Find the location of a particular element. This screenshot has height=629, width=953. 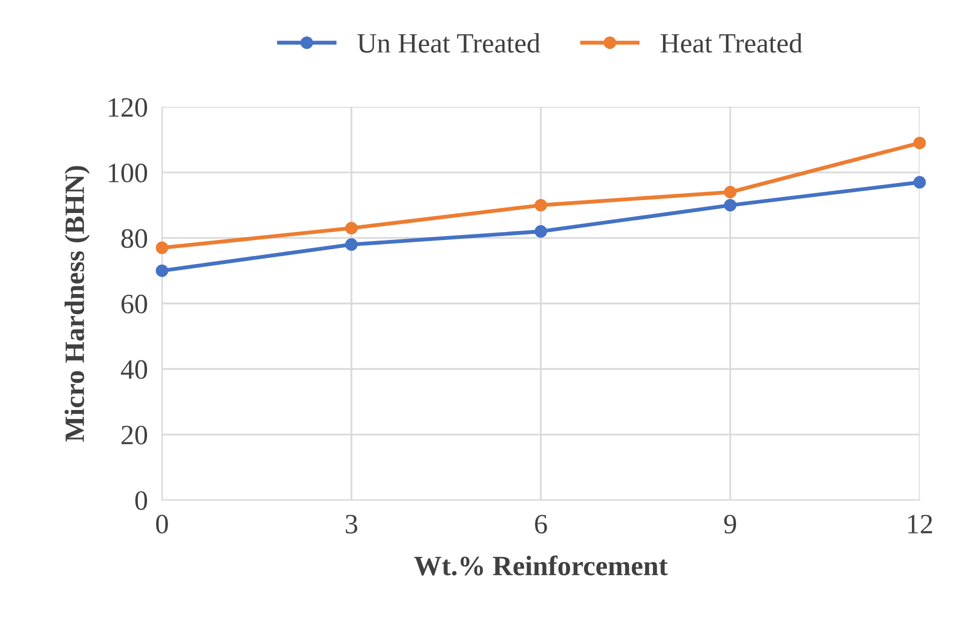

x-tick-label: 12 is located at coordinates (920, 524).